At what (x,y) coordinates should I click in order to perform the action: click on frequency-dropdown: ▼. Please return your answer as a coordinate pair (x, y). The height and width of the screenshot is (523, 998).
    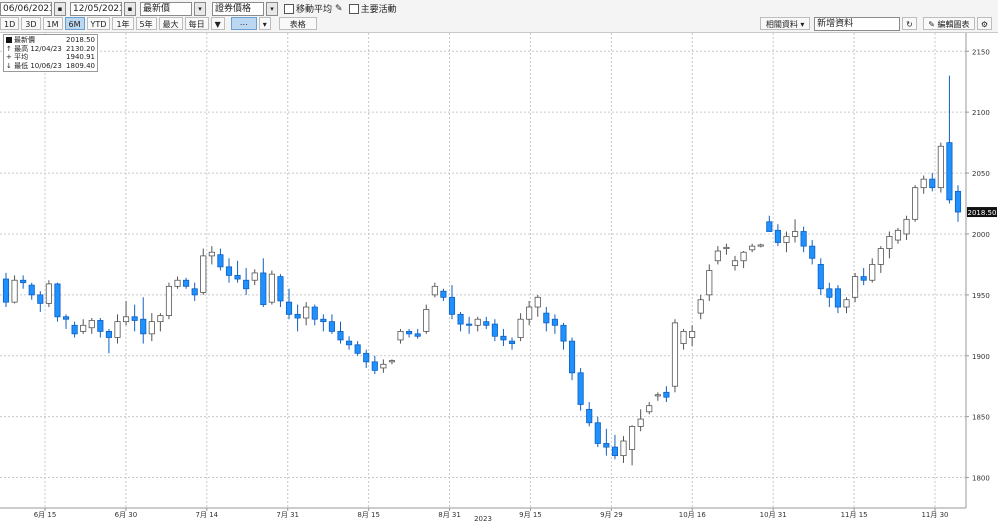
    Looking at the image, I should click on (217, 23).